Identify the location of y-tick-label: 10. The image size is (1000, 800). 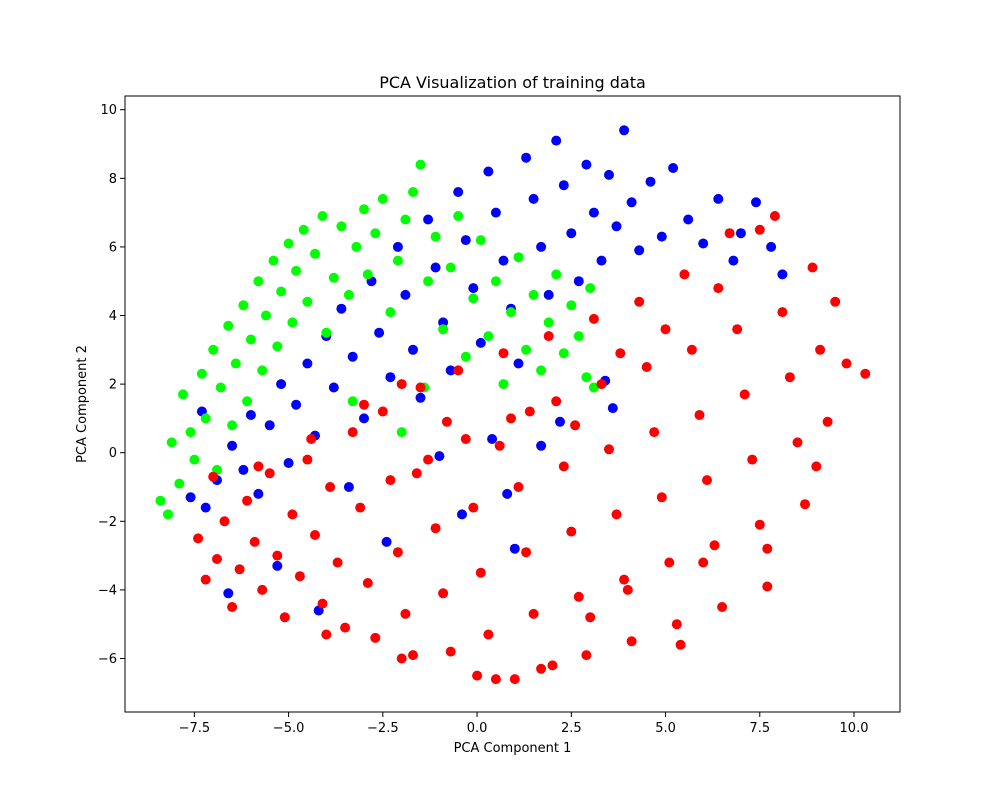
(108, 110).